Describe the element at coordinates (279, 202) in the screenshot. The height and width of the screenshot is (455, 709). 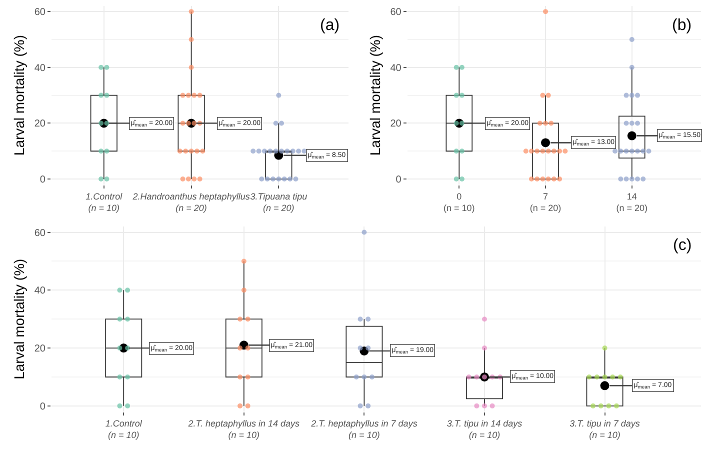
I see `x-tick-label: 3.Tipuana tipu (n = 20)` at that location.